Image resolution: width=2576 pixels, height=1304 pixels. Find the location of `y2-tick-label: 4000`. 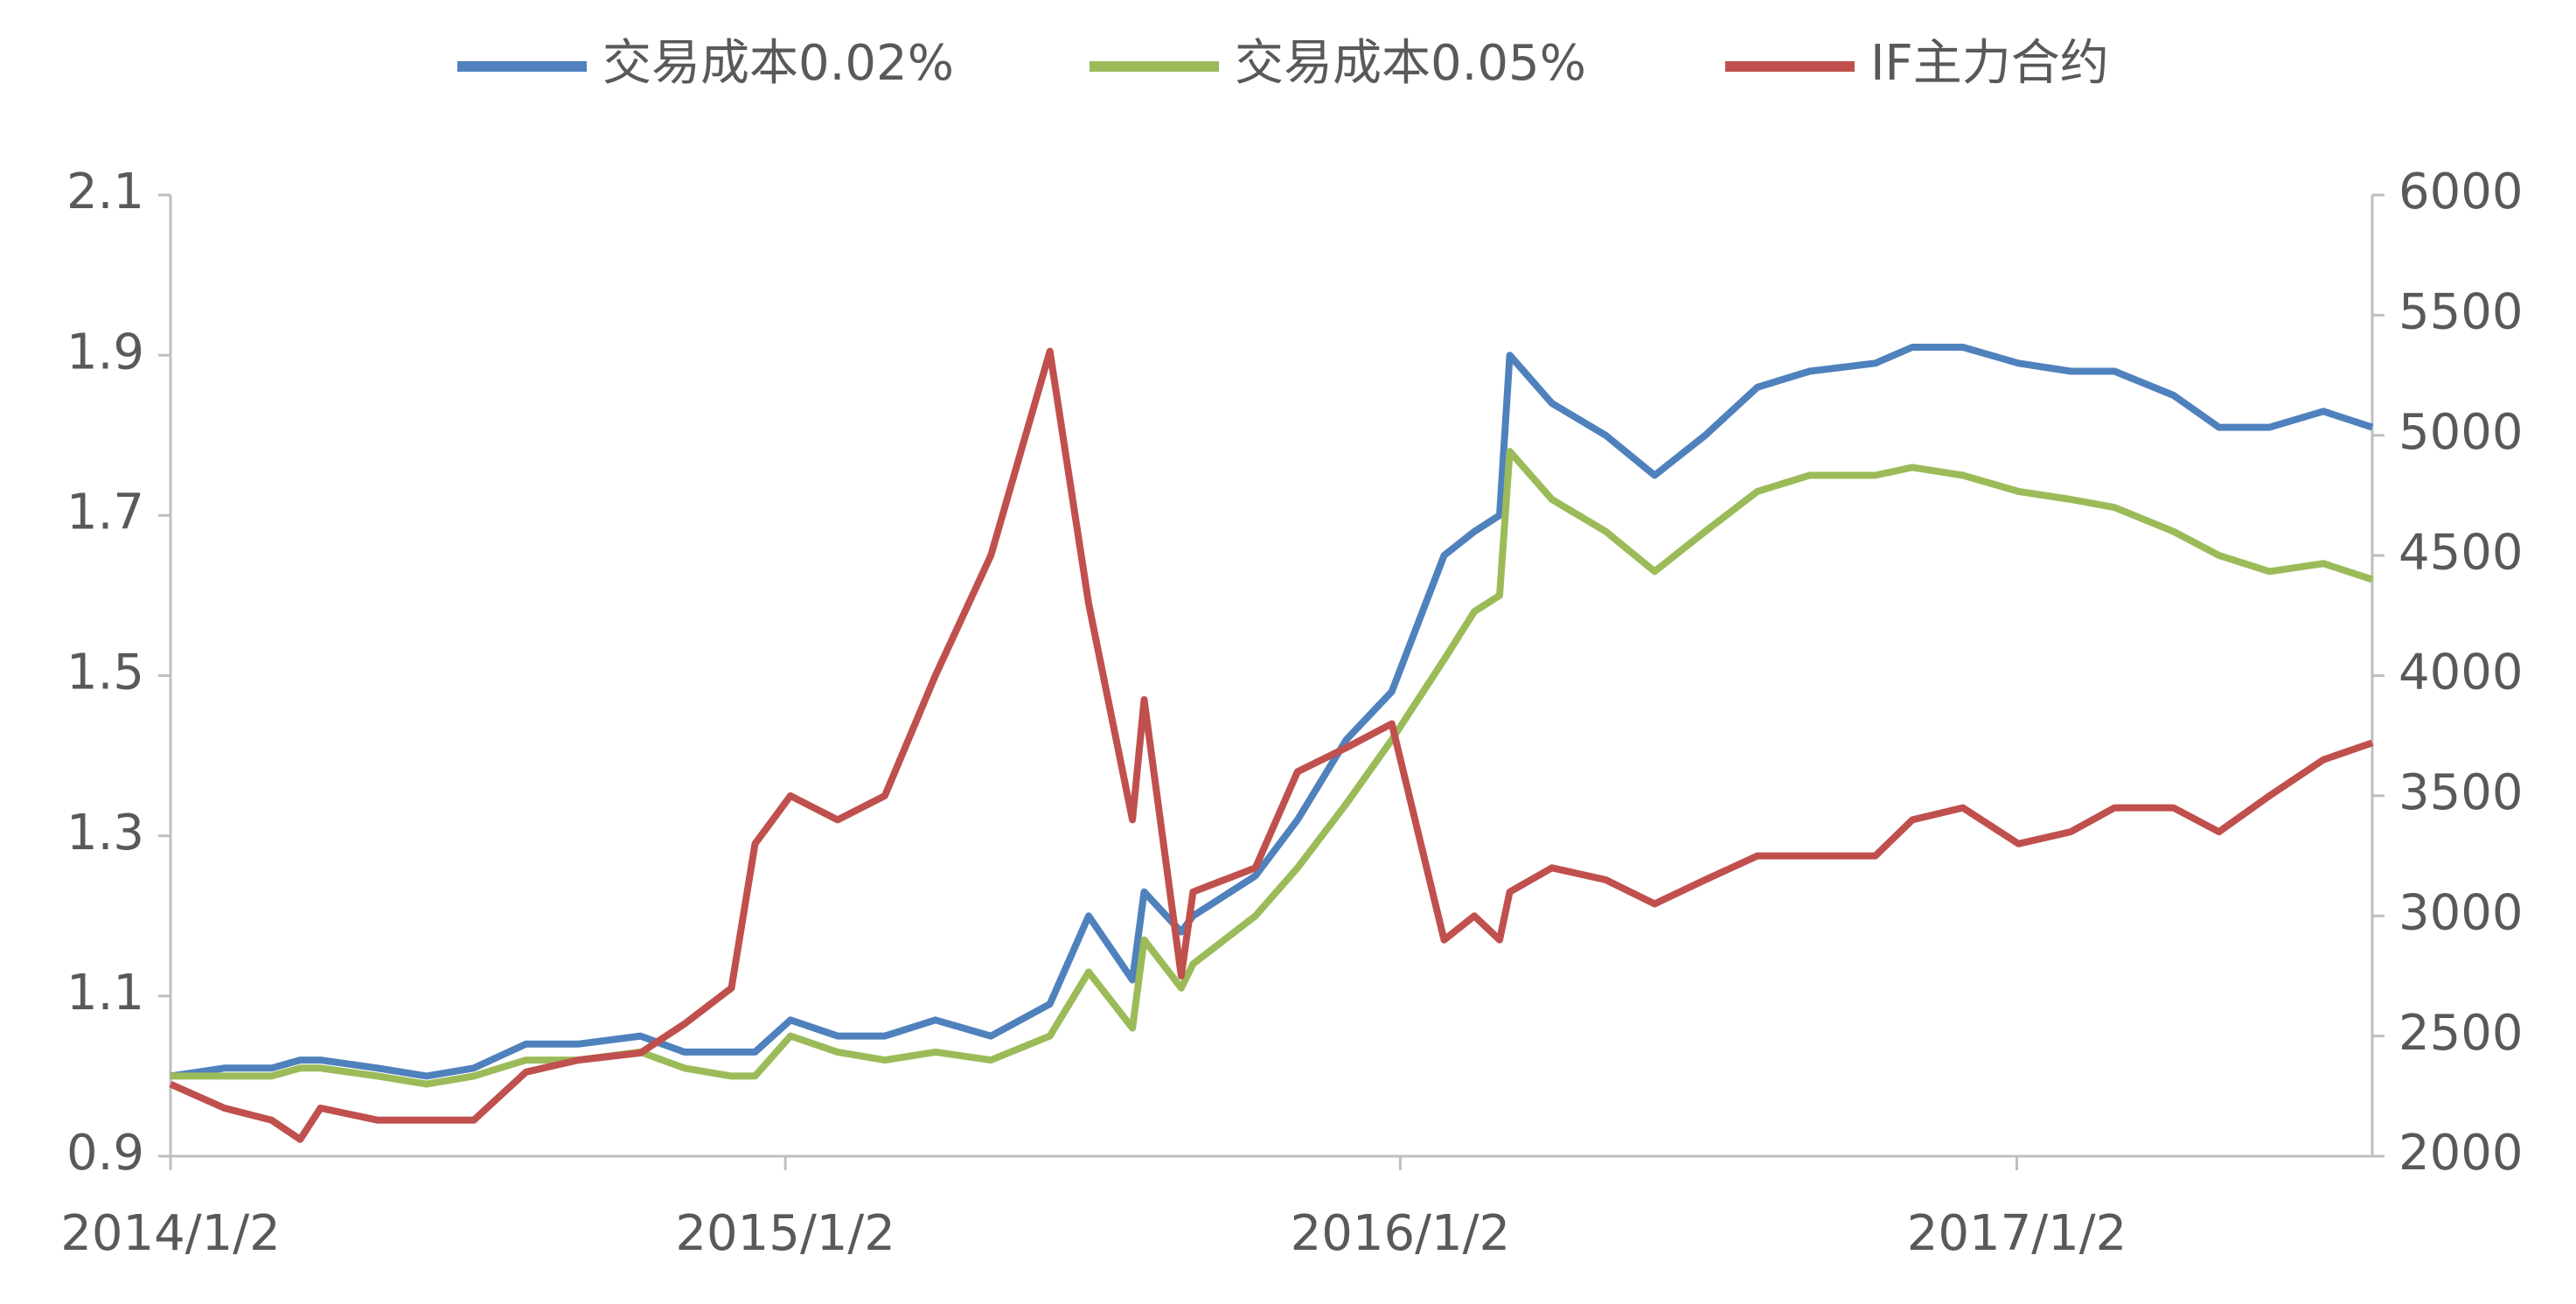

y2-tick-label: 4000 is located at coordinates (2461, 673).